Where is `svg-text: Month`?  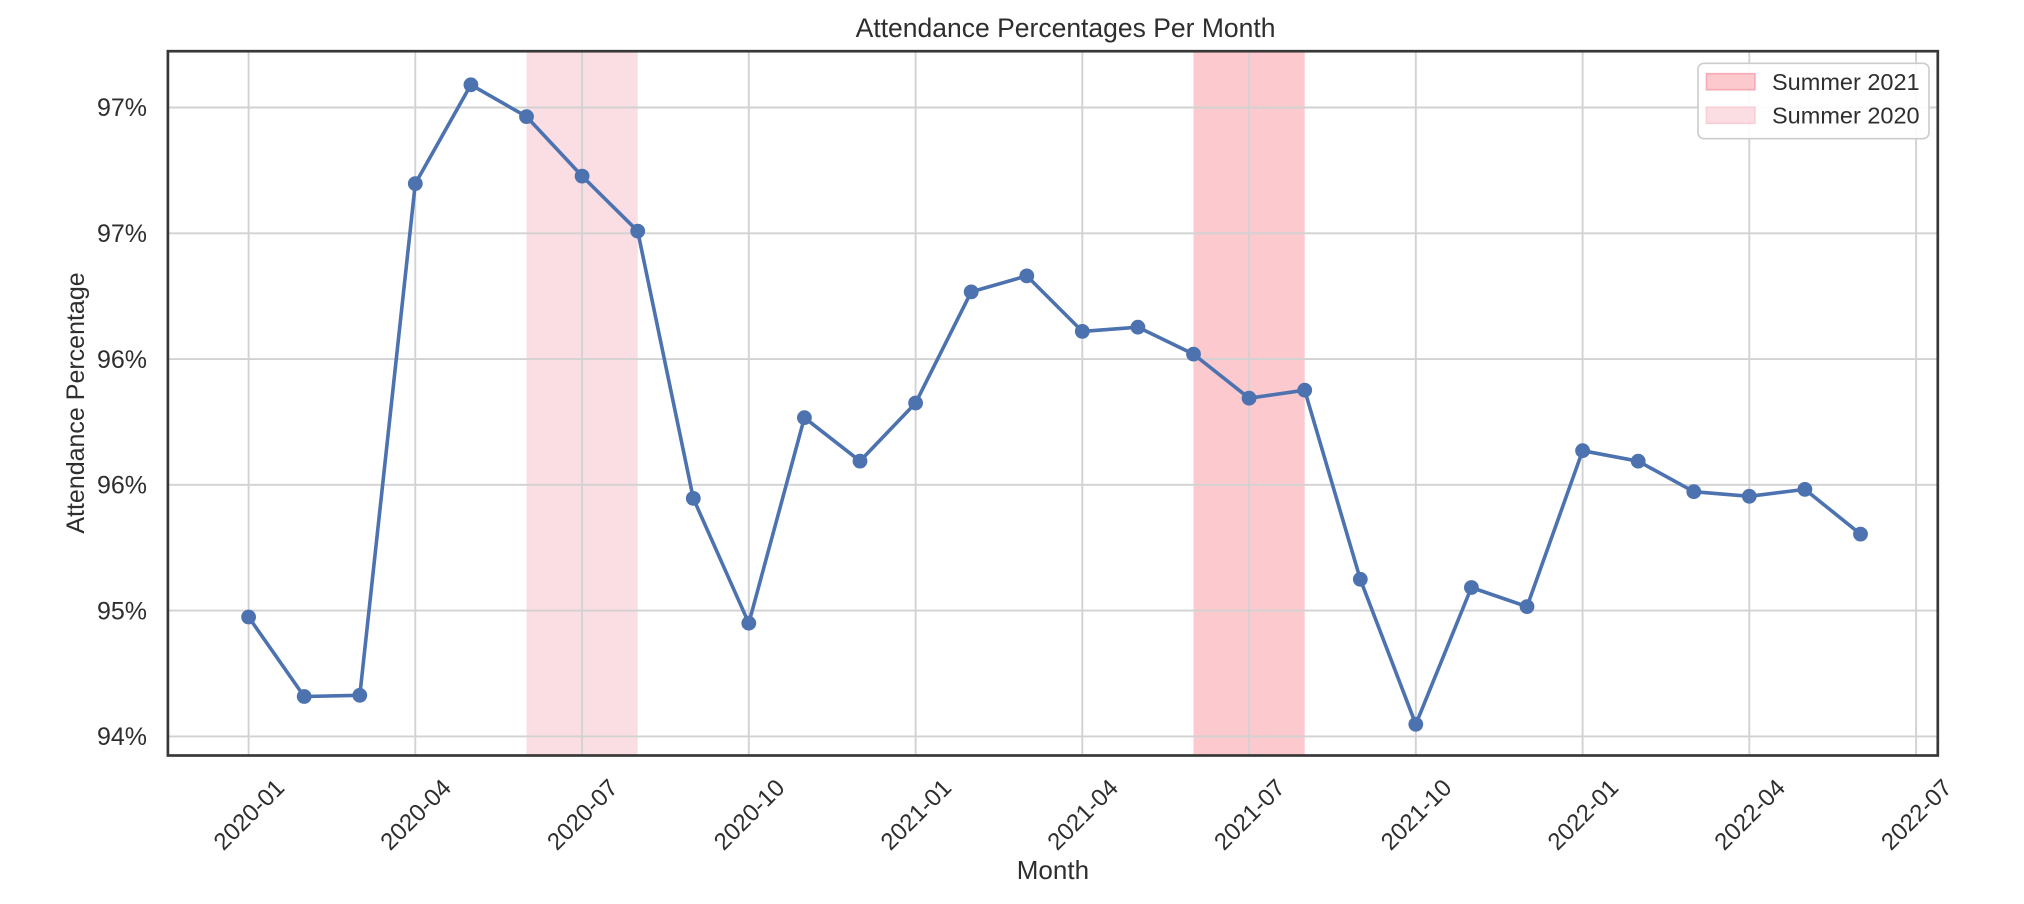
svg-text: Month is located at coordinates (1053, 870).